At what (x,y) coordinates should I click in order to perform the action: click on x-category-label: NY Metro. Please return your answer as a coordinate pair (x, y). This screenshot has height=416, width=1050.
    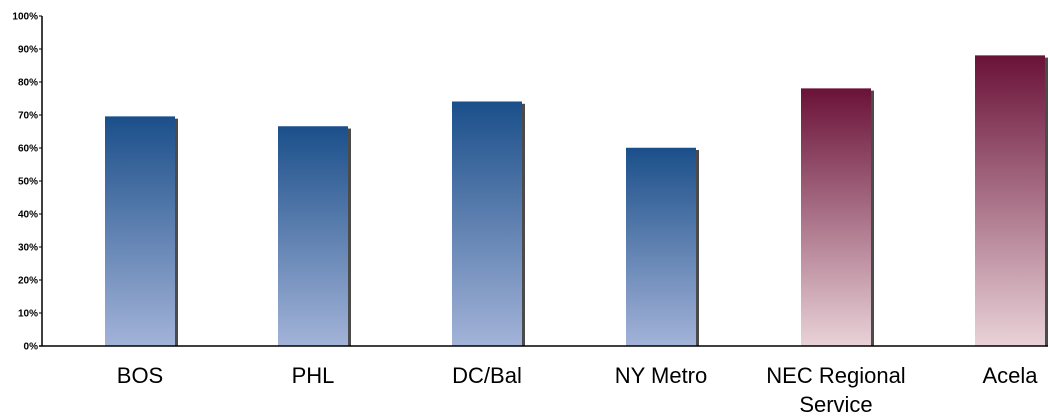
    Looking at the image, I should click on (661, 375).